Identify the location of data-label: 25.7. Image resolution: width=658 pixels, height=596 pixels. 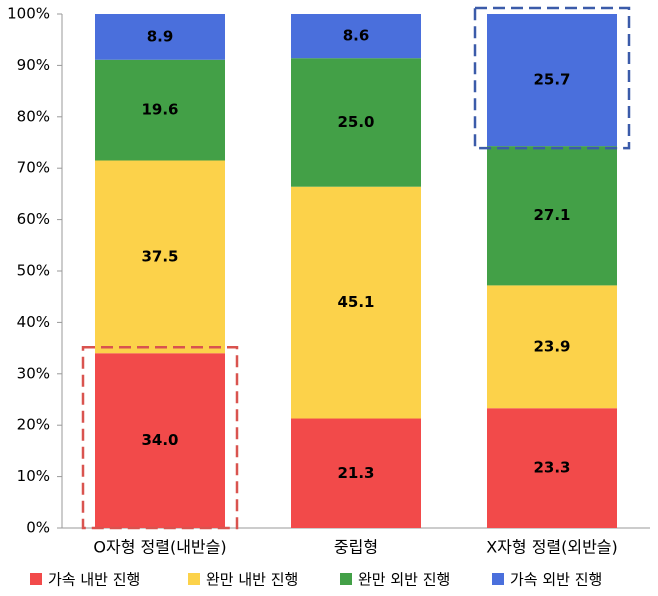
(551, 80).